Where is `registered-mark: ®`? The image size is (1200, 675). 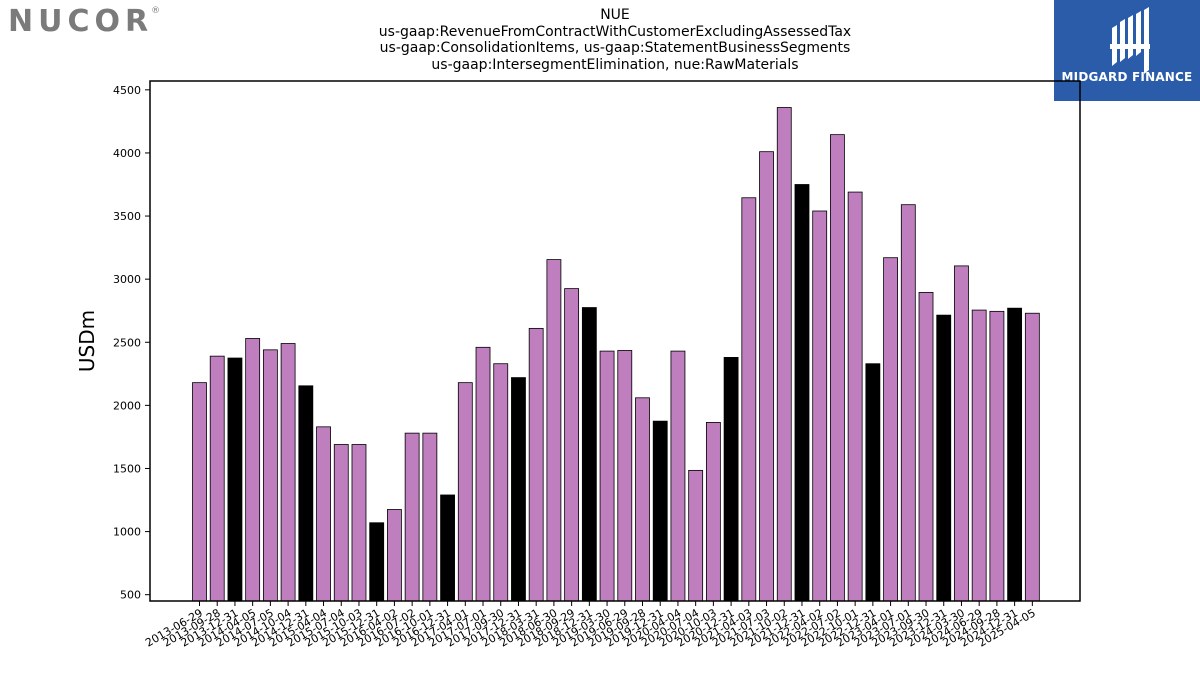 registered-mark: ® is located at coordinates (156, 11).